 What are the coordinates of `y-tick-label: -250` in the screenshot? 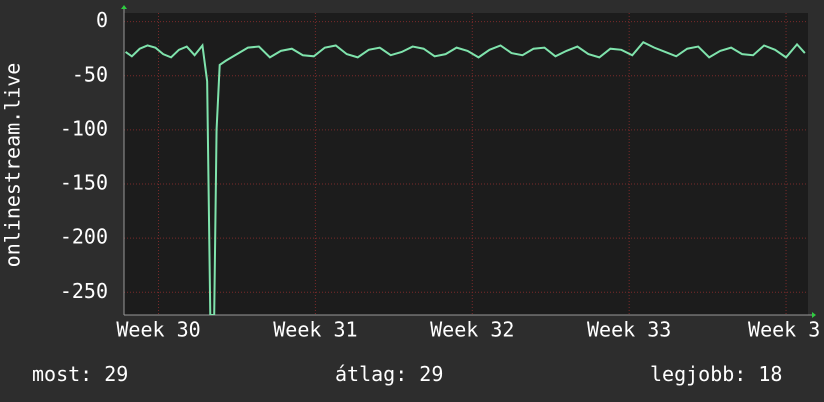 It's located at (84, 291).